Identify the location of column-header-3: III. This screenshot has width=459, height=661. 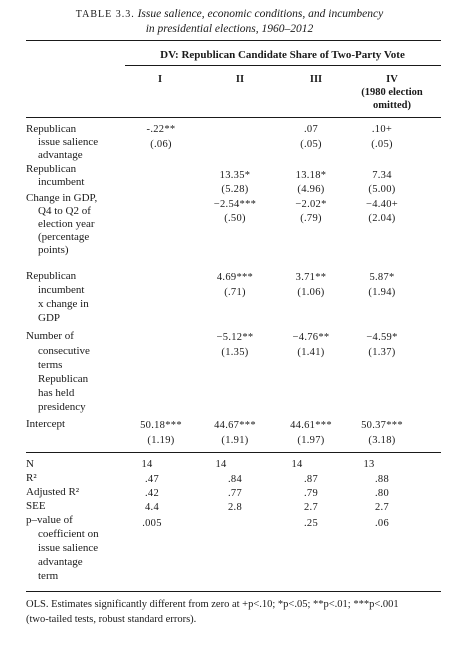
(316, 79).